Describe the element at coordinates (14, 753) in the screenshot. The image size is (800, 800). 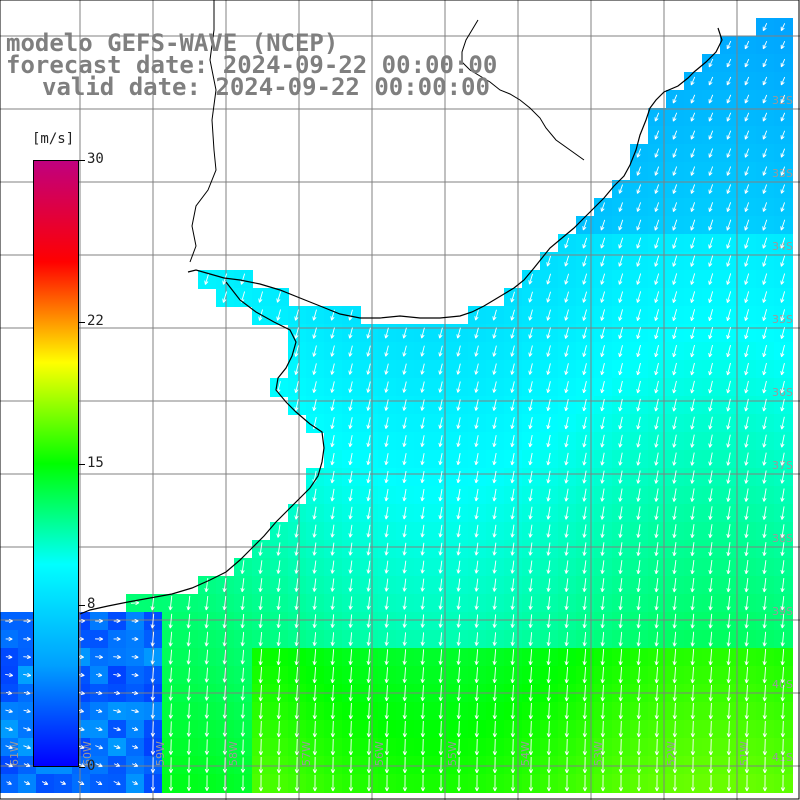
I see `lon-label: 61W` at that location.